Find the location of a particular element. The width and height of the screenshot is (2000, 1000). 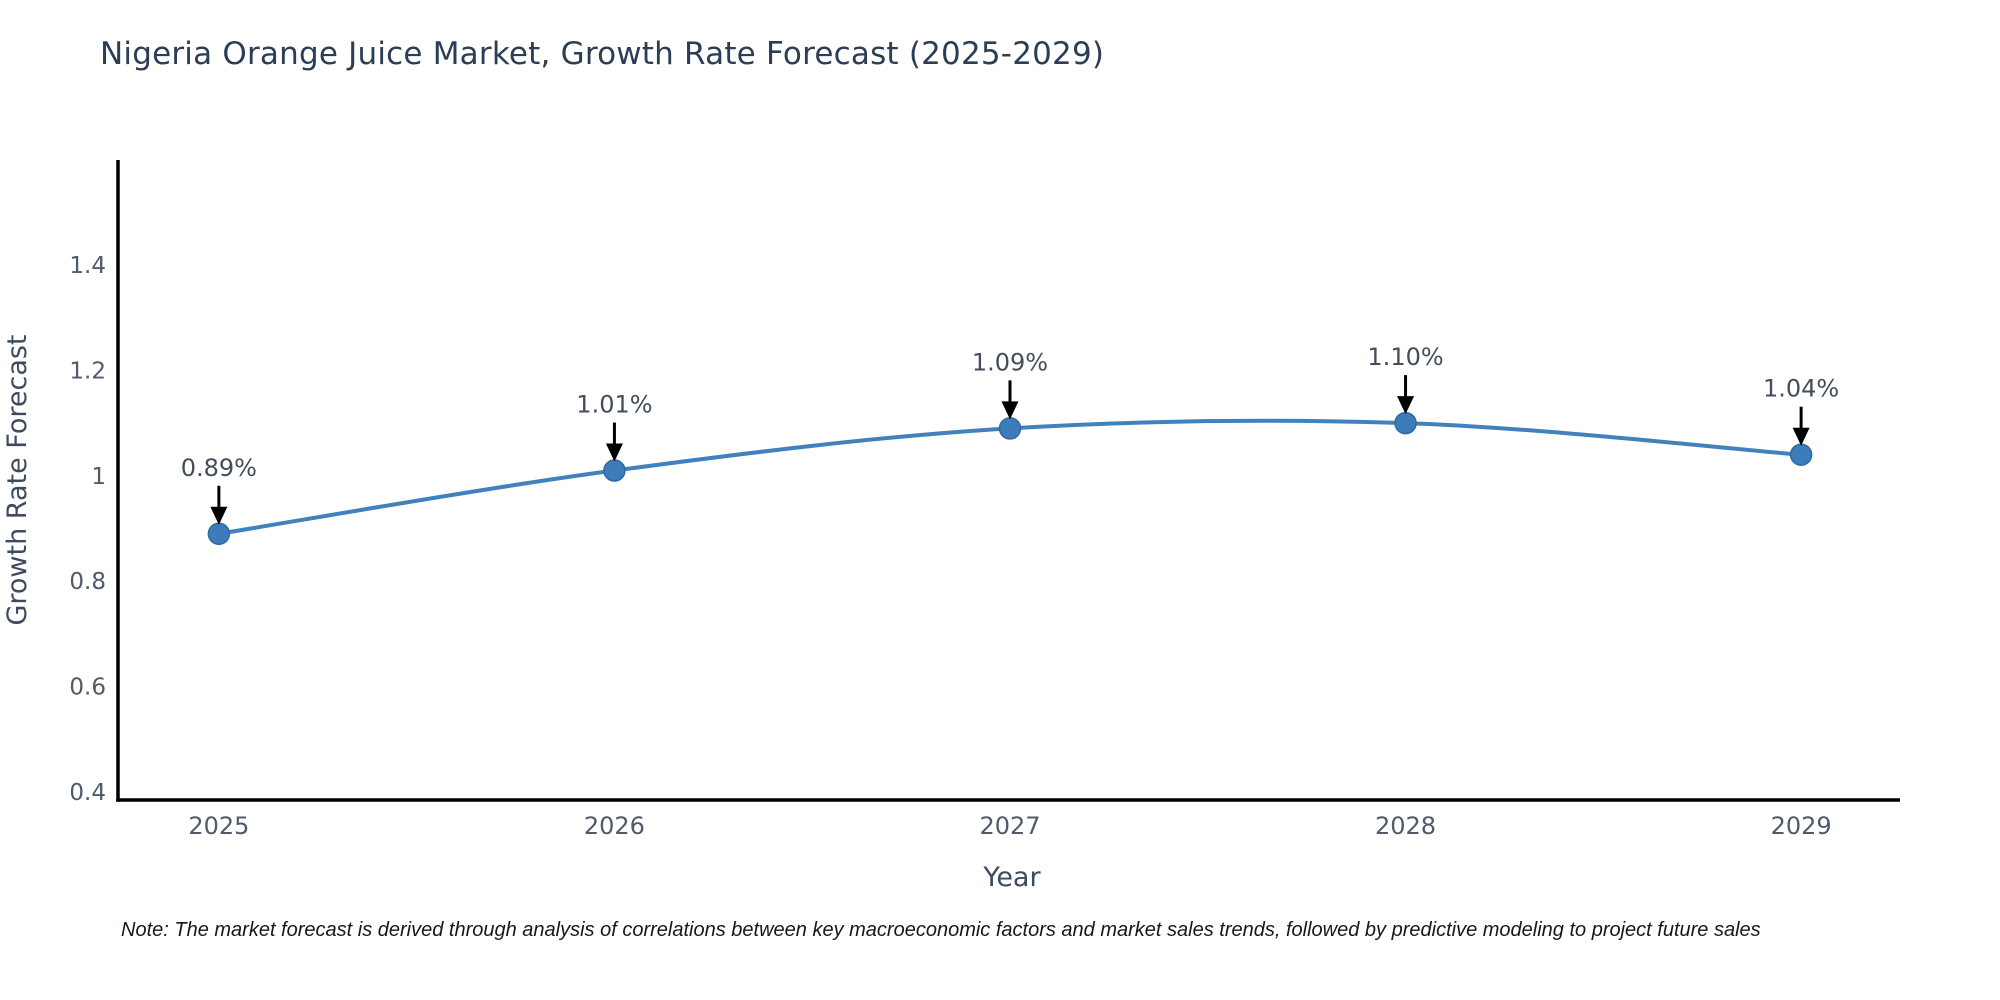

data-point-label: 1.04% is located at coordinates (1801, 389).